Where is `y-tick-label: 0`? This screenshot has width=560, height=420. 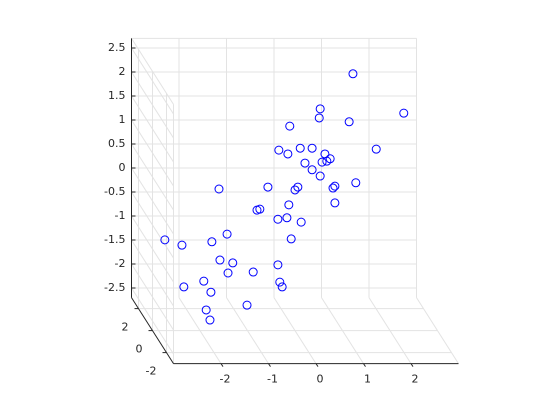
y-tick-label: 0 is located at coordinates (139, 349).